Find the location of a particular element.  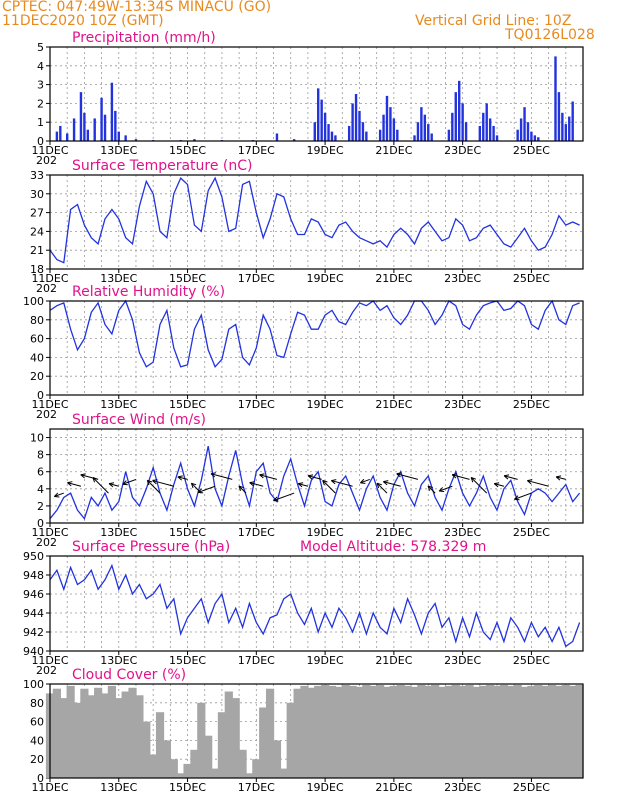

precip-xtick-label: 13DEC is located at coordinates (118, 150).